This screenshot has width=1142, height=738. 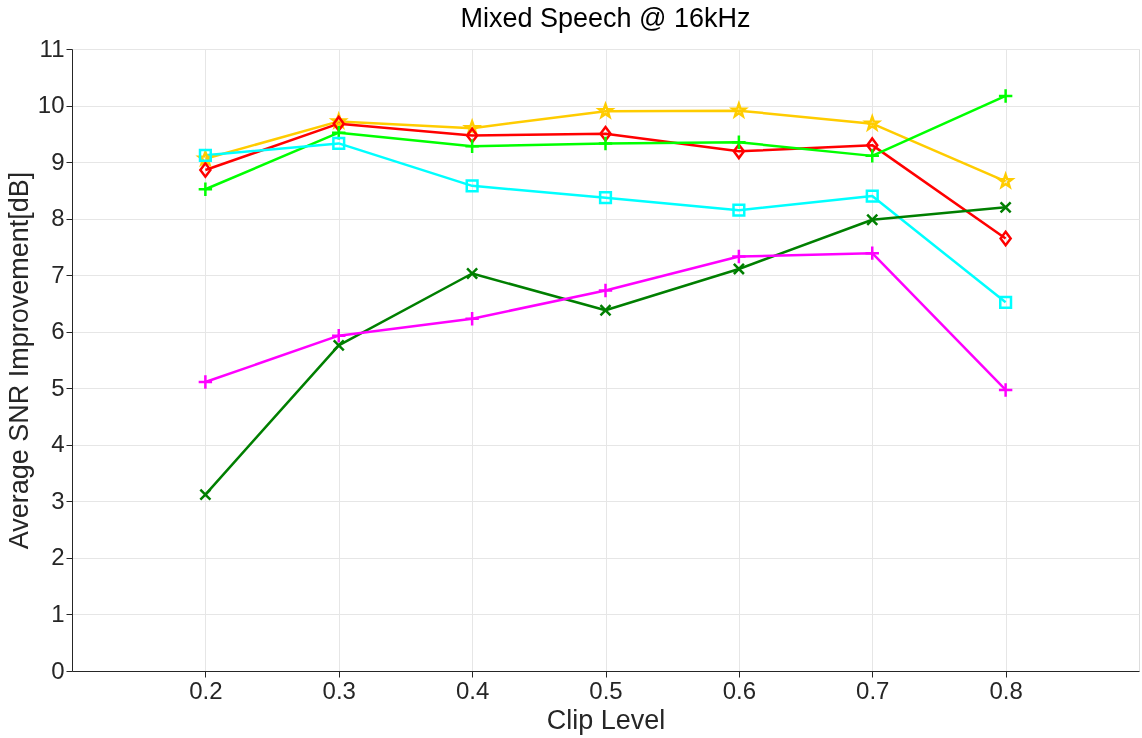 What do you see at coordinates (1006, 690) in the screenshot?
I see `x-tick-label: 0.8` at bounding box center [1006, 690].